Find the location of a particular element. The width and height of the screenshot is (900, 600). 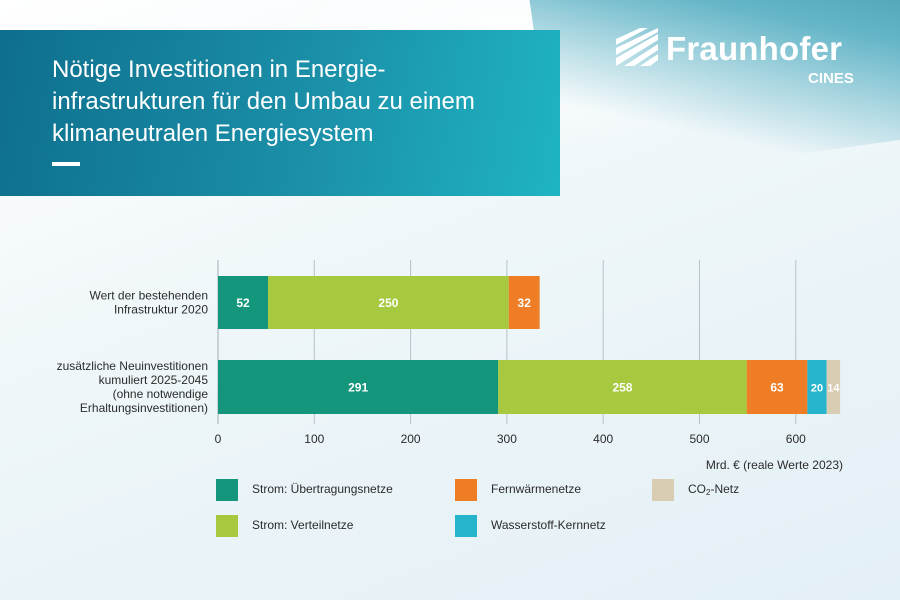

fraunhofer-logo-icon is located at coordinates (637, 47).